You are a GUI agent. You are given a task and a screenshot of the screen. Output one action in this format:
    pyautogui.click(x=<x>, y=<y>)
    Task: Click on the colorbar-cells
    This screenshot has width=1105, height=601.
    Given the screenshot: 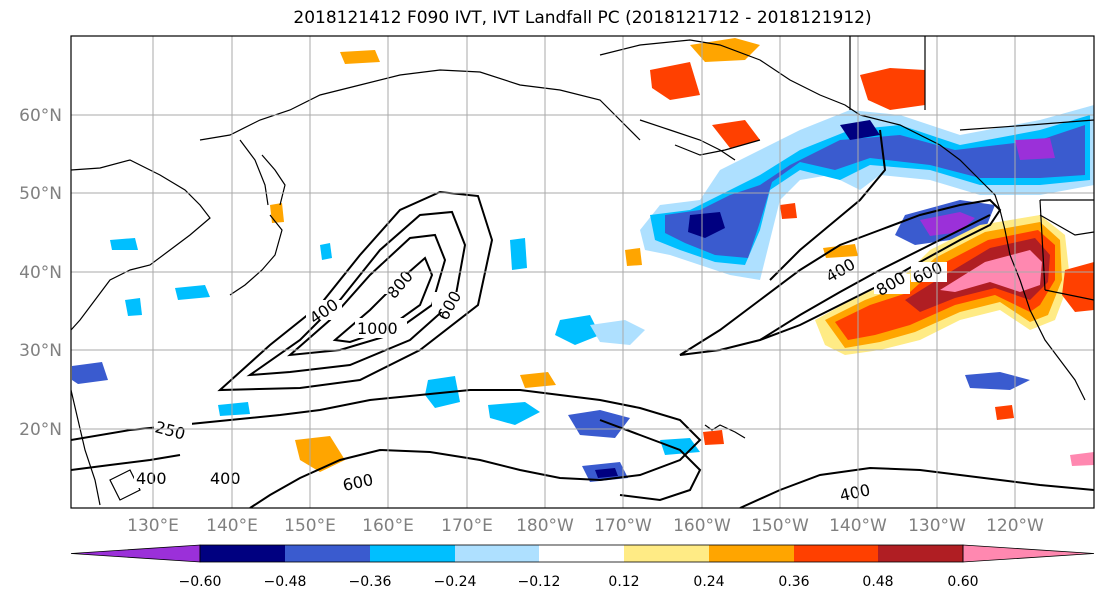 What is the action you would take?
    pyautogui.click(x=582, y=553)
    